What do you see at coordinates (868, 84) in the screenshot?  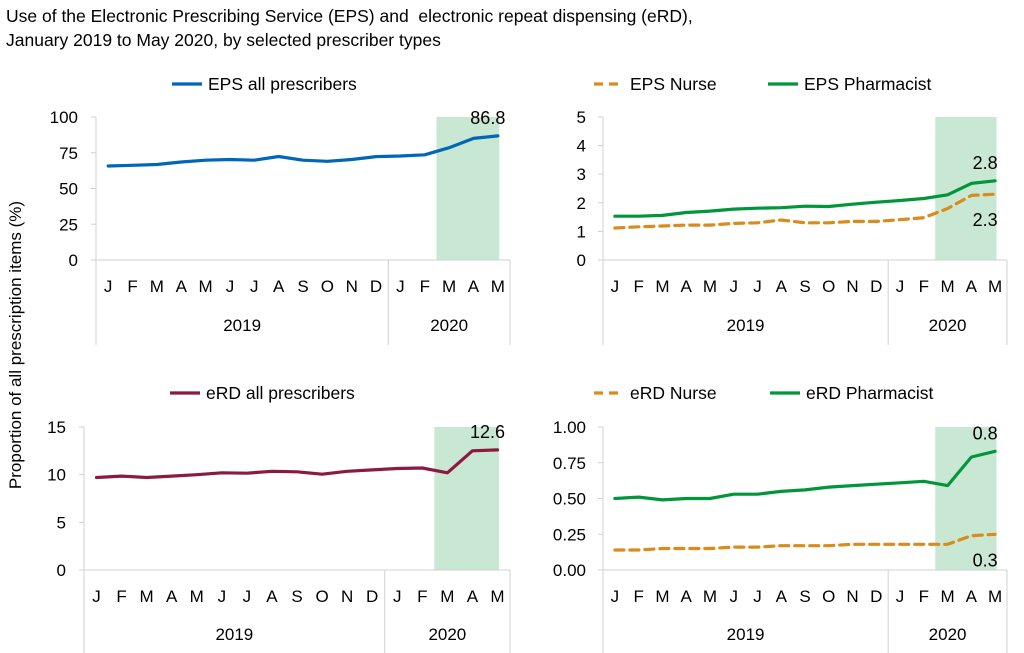 I see `chart2-legend-label: EPS Pharmacist` at bounding box center [868, 84].